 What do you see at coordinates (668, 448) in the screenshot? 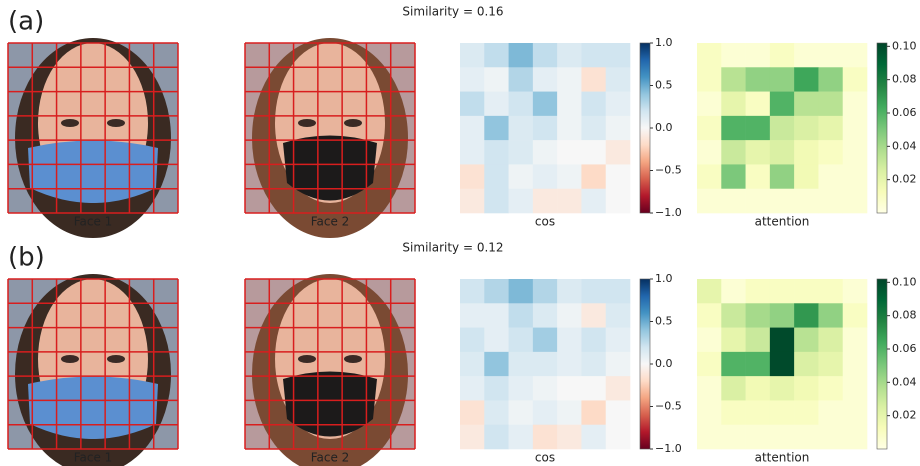
I see `colorbar-tick-label: −1.0` at bounding box center [668, 448].